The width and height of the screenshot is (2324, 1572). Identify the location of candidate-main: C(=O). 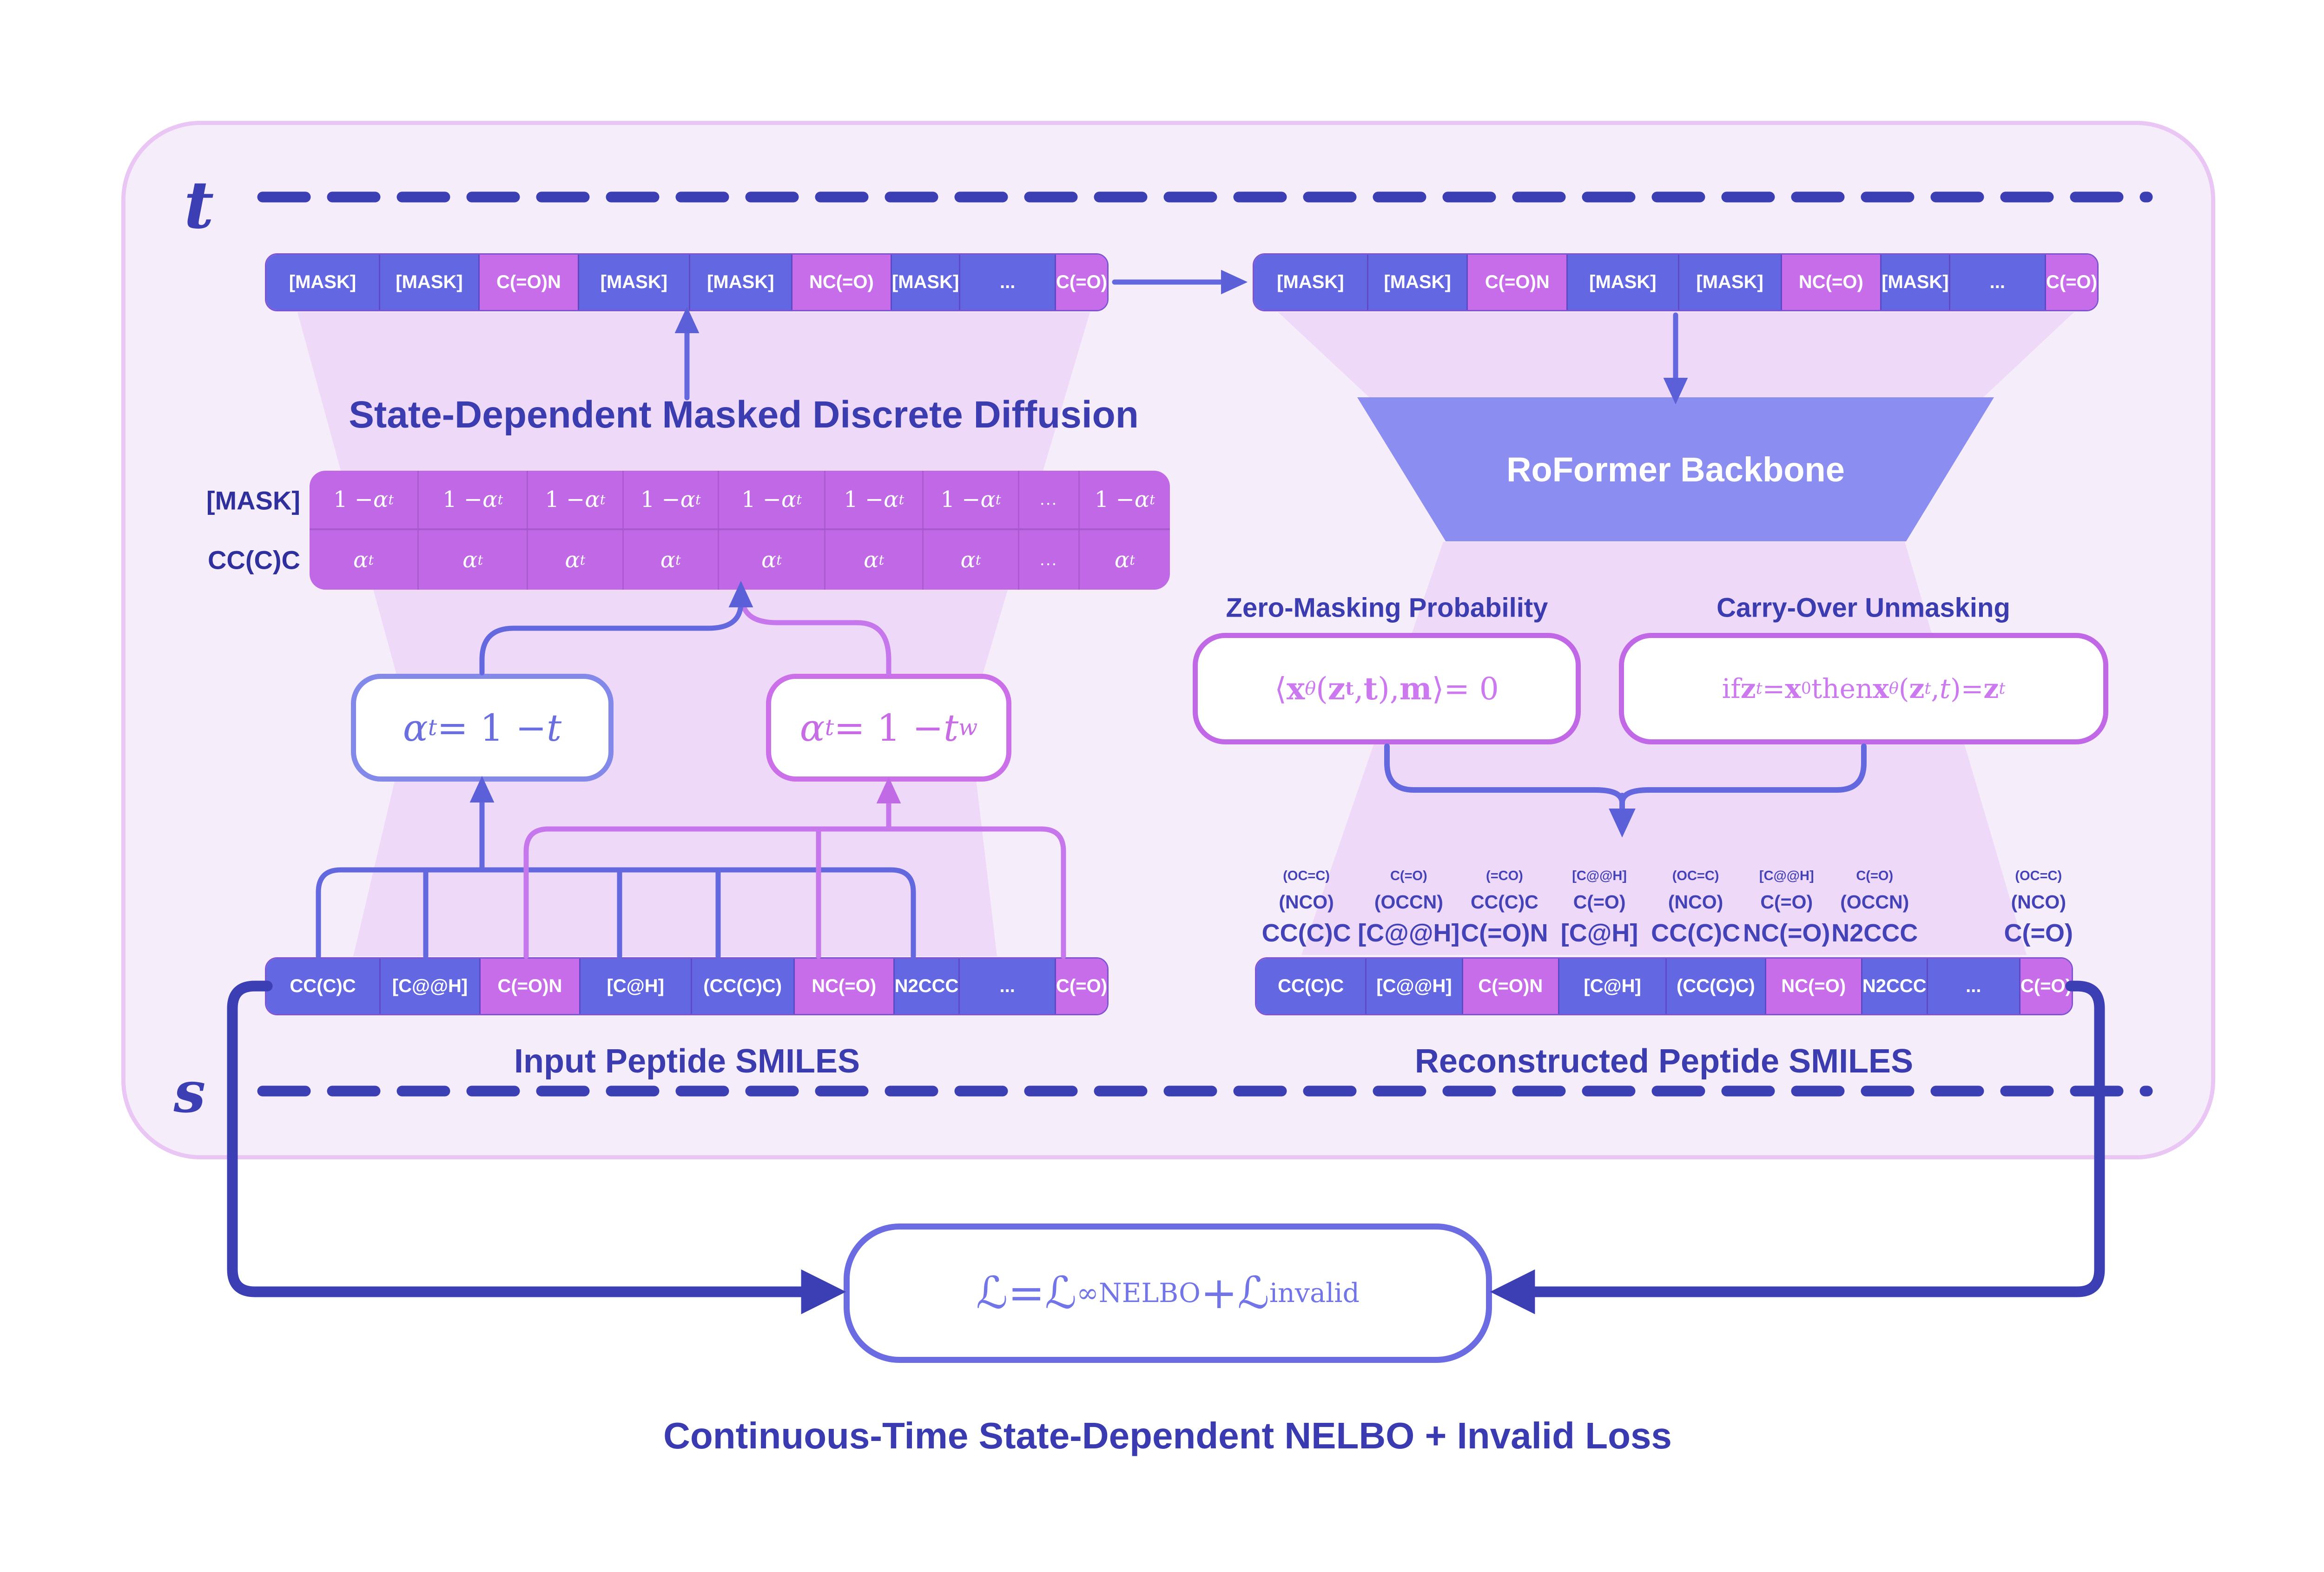
(2038, 933).